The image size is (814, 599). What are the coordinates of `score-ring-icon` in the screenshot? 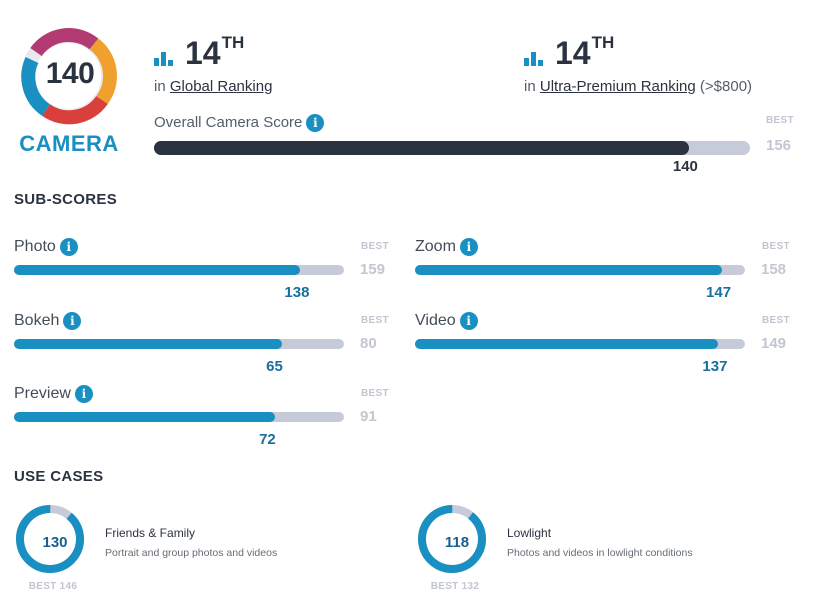 It's located at (69, 76).